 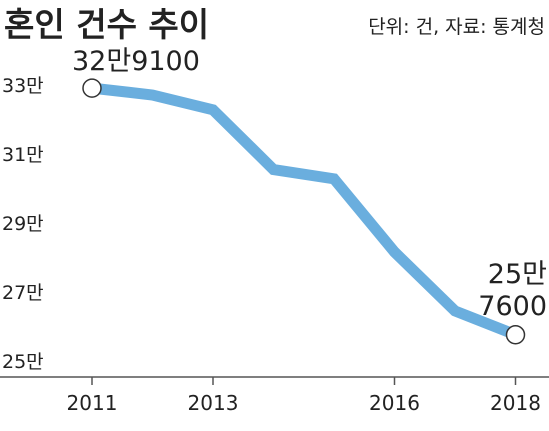 I want to click on data-label: 32만9100, so click(x=136, y=61).